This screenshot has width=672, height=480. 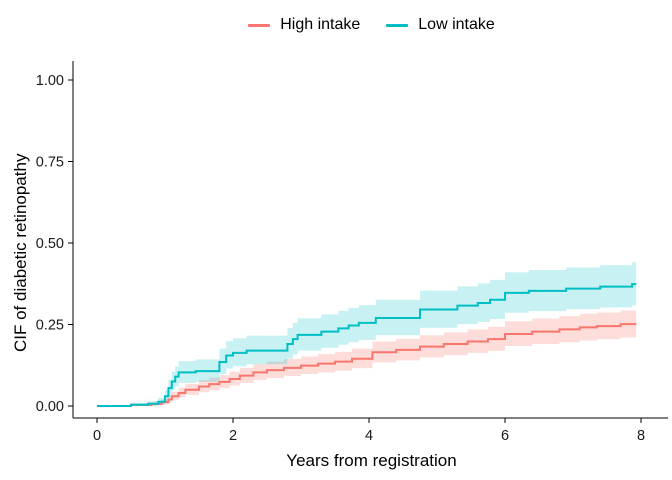 What do you see at coordinates (50, 244) in the screenshot?
I see `y-tick-label-0.50: 0.50` at bounding box center [50, 244].